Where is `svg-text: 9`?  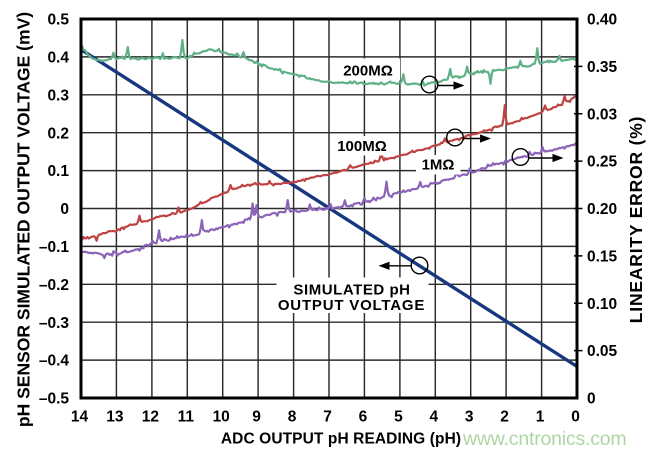 svg-text: 9 is located at coordinates (256, 416).